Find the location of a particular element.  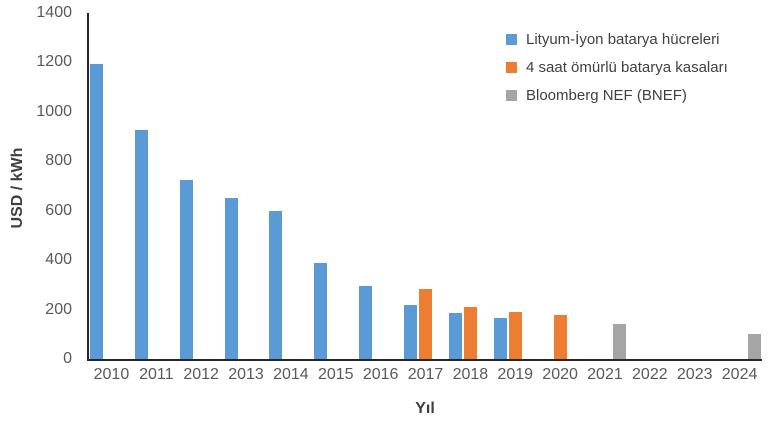

x-axis-tick-label: 2022 is located at coordinates (650, 374).